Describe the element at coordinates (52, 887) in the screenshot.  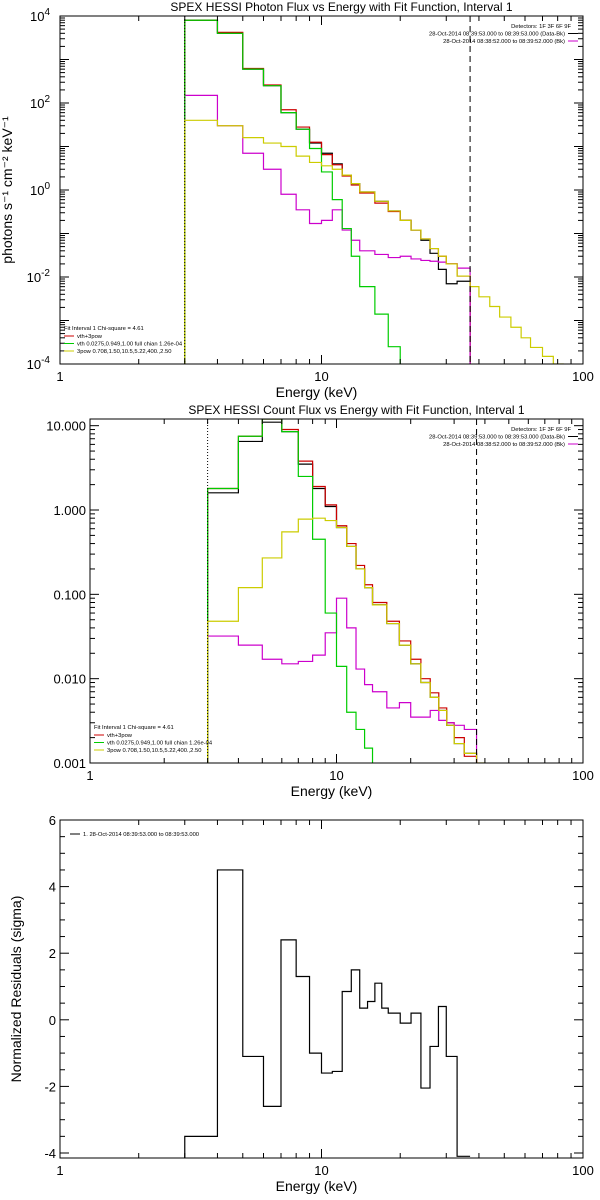
I see `y-tick-label: 4` at that location.